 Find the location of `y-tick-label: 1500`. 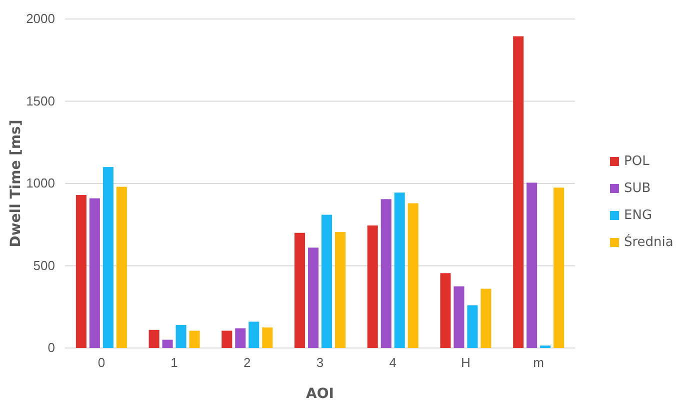

y-tick-label: 1500 is located at coordinates (40, 100).